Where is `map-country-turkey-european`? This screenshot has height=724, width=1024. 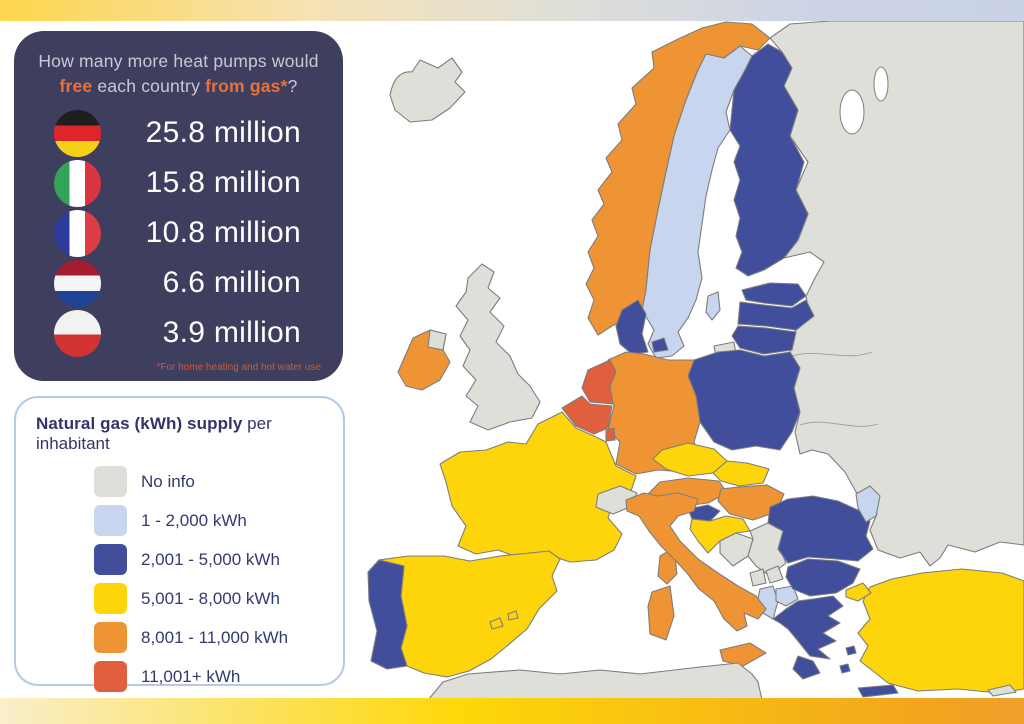
map-country-turkey-european is located at coordinates (858, 592).